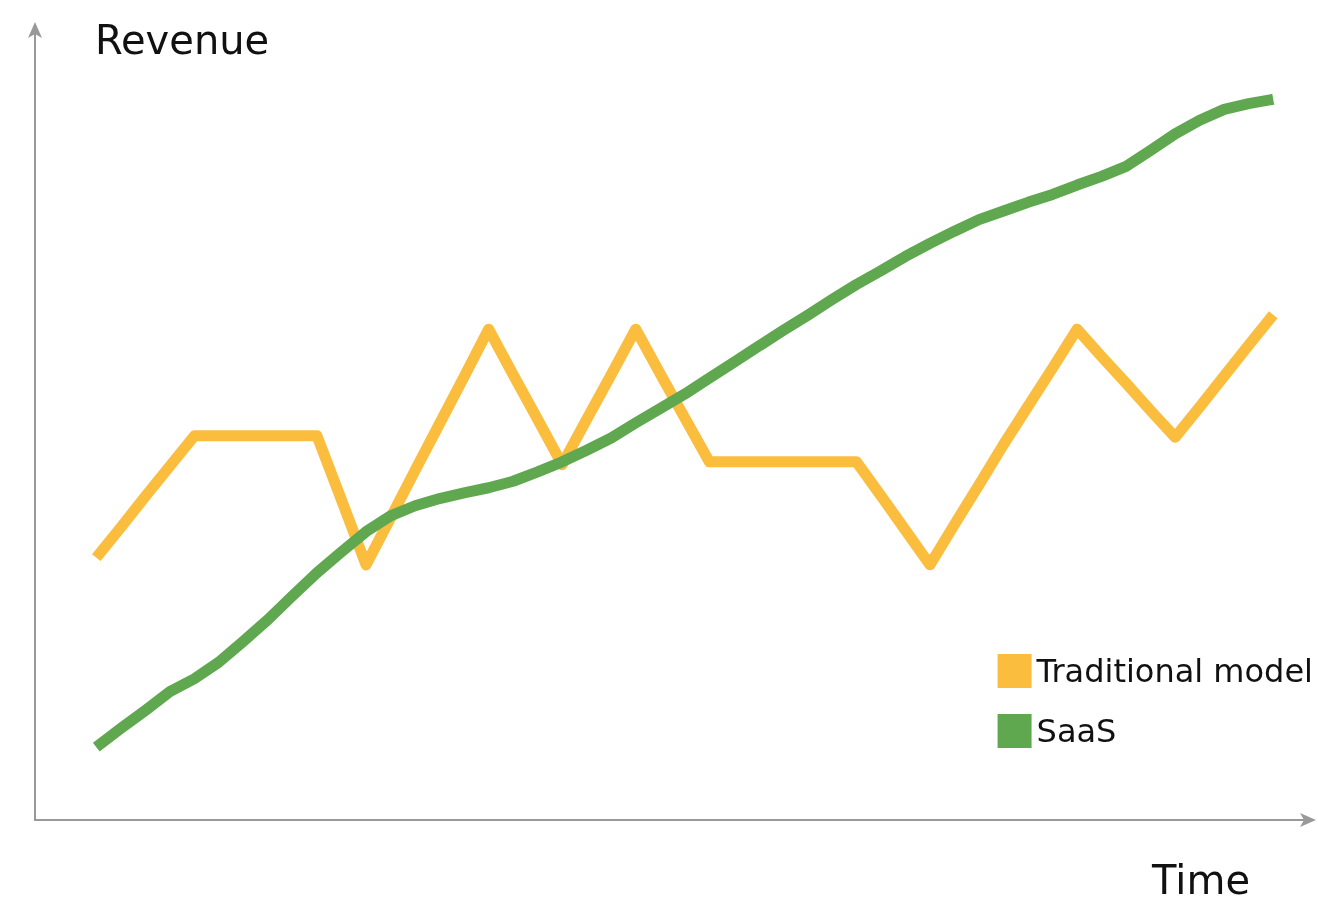  I want to click on y-axis-title: Revenue, so click(182, 40).